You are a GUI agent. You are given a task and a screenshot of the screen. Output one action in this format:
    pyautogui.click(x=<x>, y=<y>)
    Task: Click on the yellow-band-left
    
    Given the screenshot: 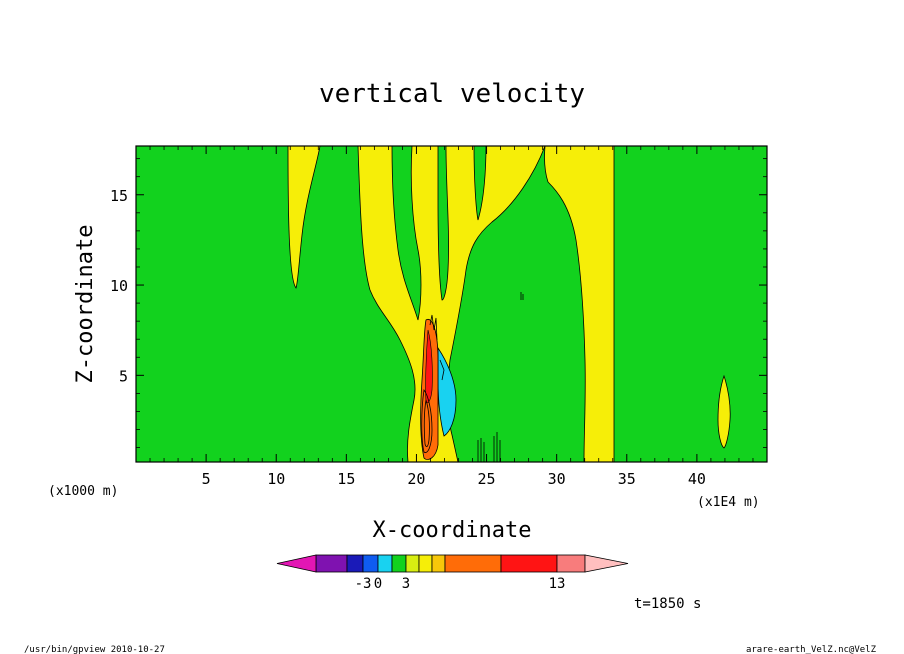 What is the action you would take?
    pyautogui.click(x=304, y=217)
    